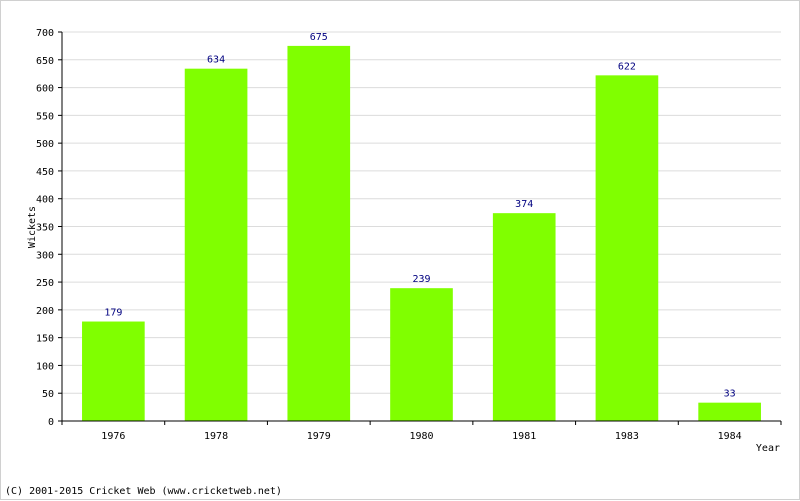 This screenshot has height=501, width=800. What do you see at coordinates (45, 200) in the screenshot?
I see `y-tick-label: 400` at bounding box center [45, 200].